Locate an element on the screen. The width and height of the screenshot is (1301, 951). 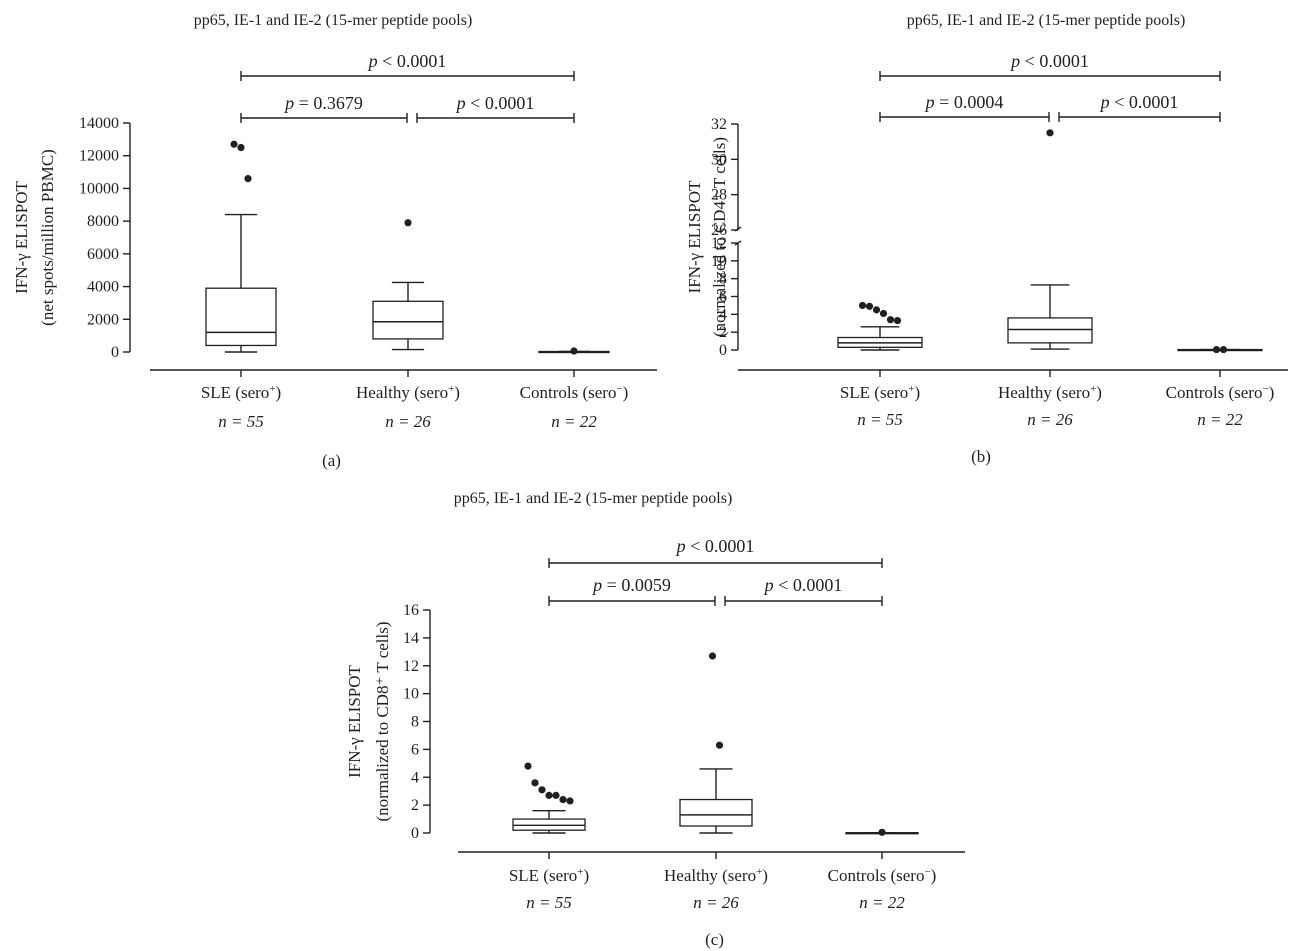
p-value: = 0.0059 is located at coordinates (639, 585).